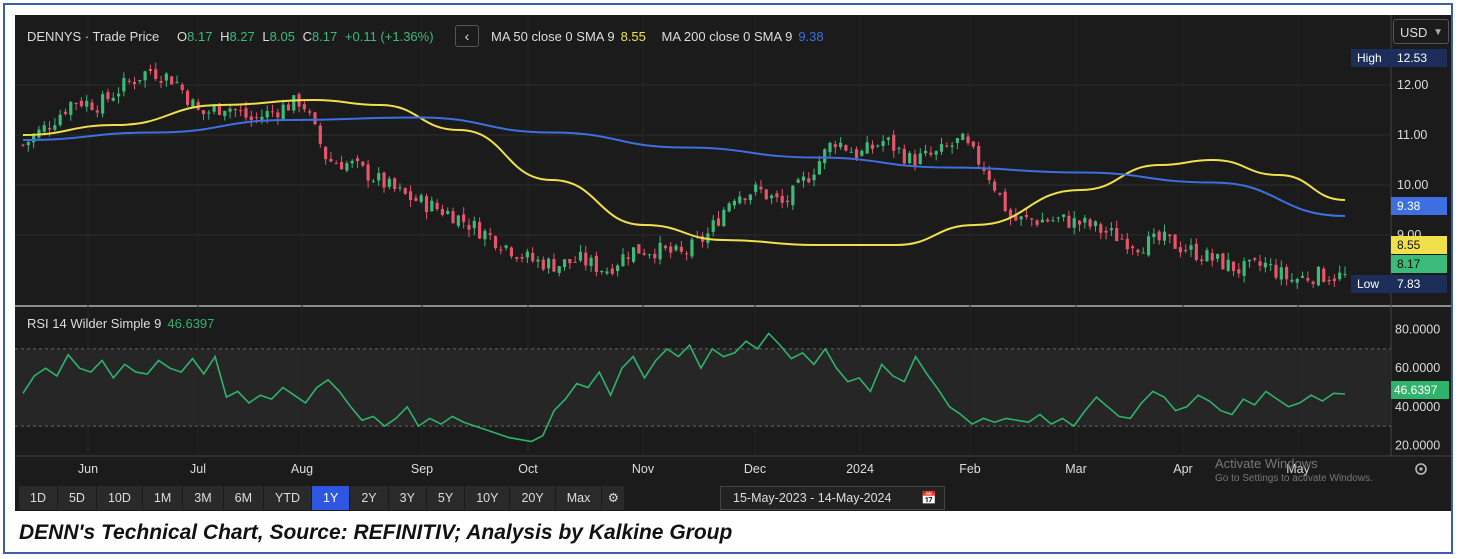 The height and width of the screenshot is (559, 1458). I want to click on toolbar-settings-button: ⚙, so click(614, 498).